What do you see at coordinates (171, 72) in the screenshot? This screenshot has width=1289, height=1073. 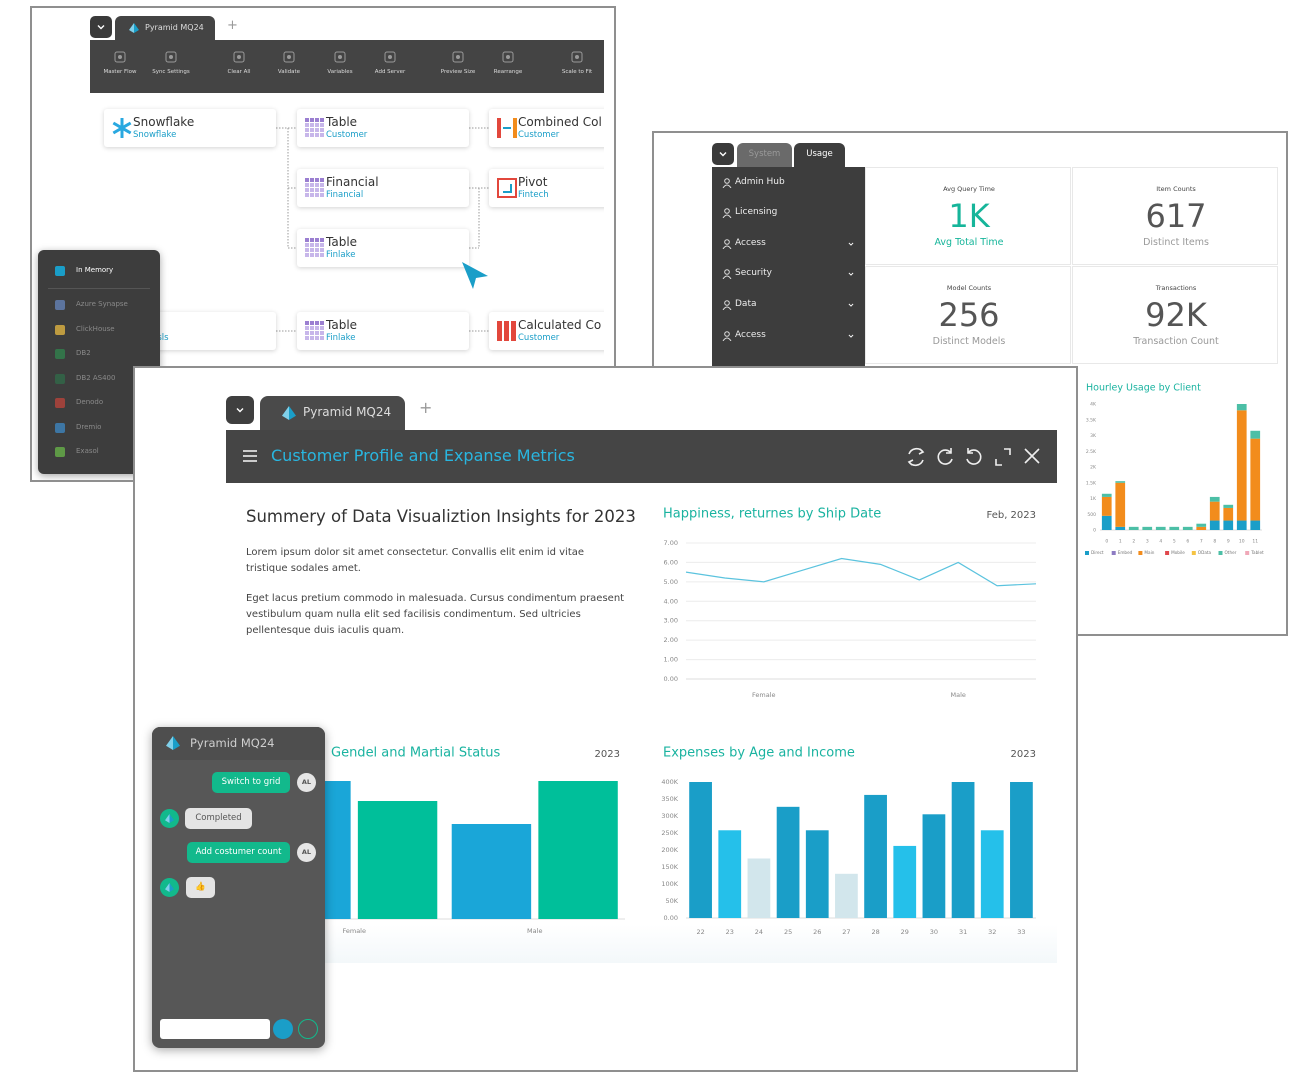 I see `button-label: Sync Settings` at bounding box center [171, 72].